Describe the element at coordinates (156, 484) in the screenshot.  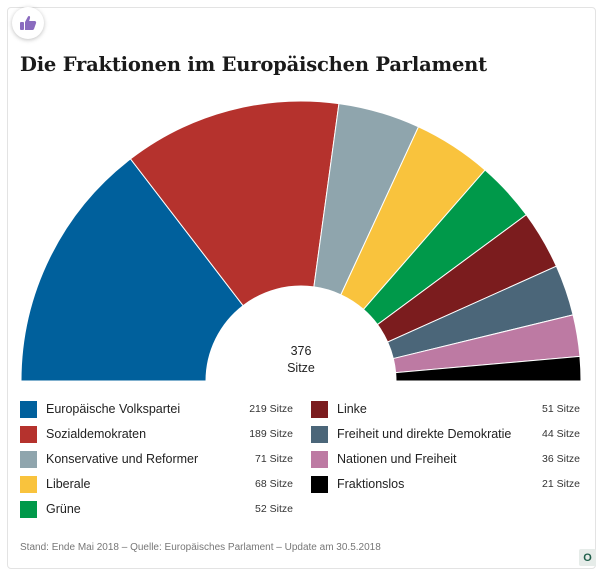
I see `legend-item: Liberale 68 Sitze` at that location.